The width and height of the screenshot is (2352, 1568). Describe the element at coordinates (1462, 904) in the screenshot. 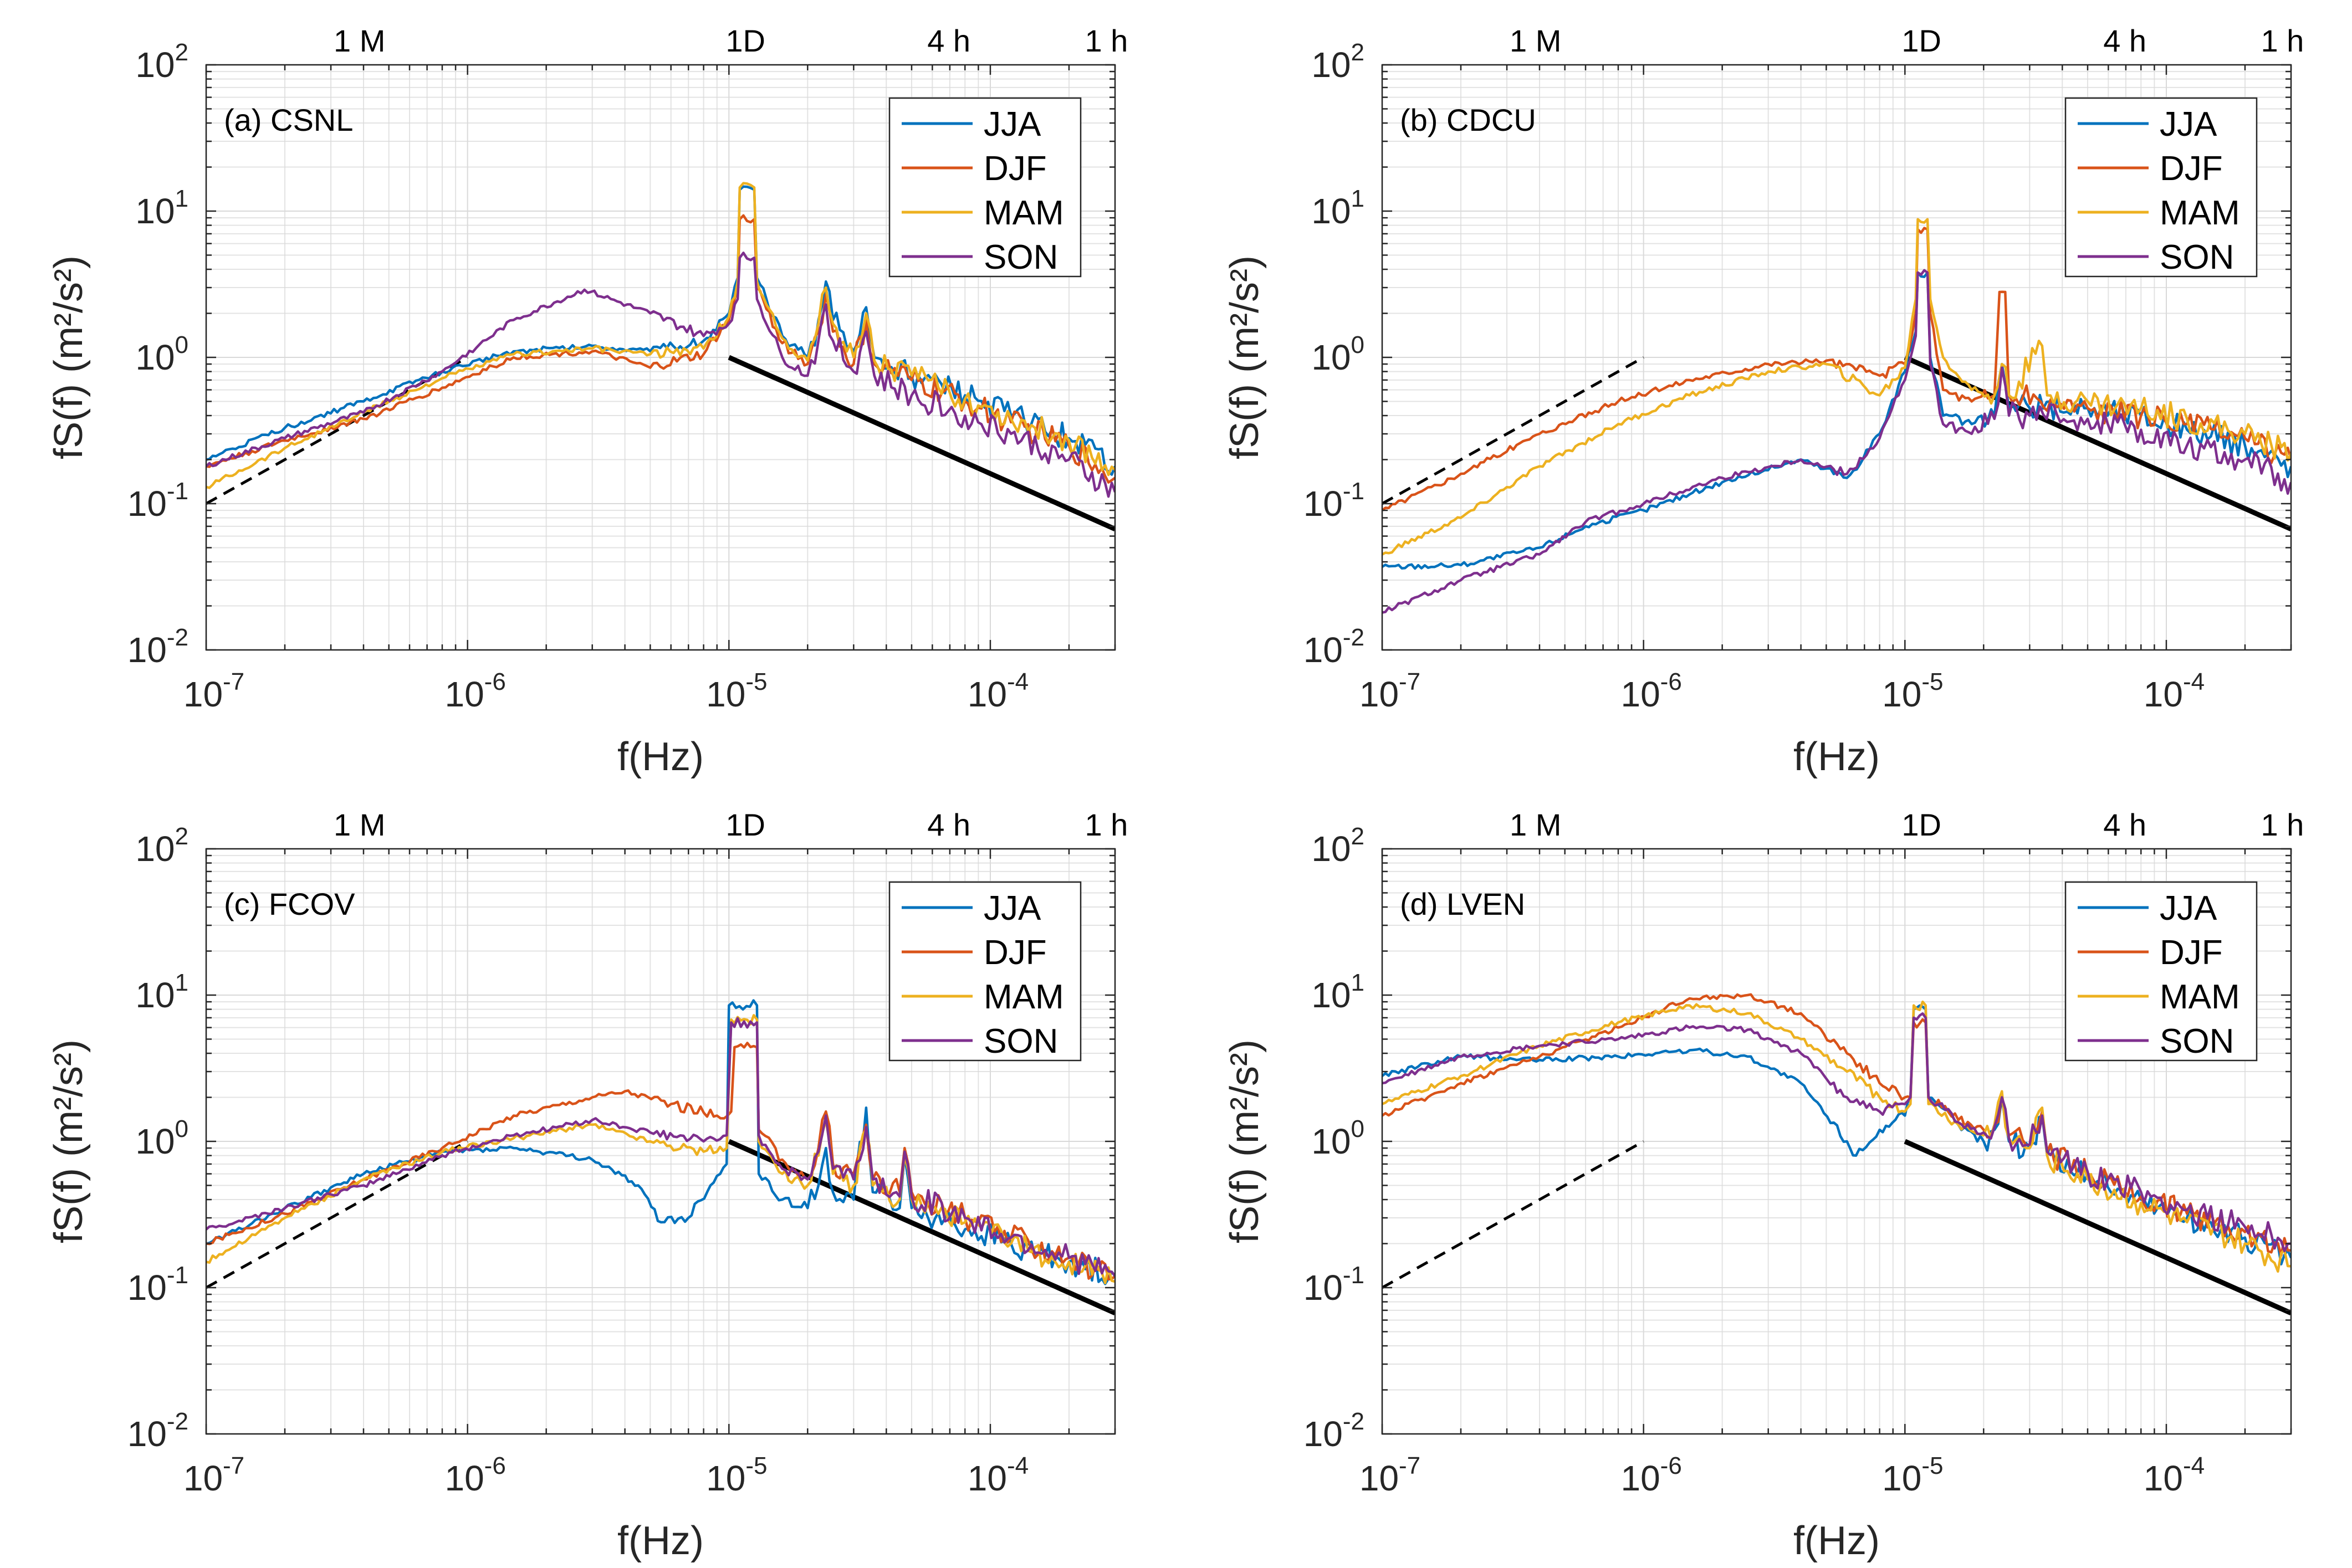

I see `pd-panel-label: (d) LVEN` at that location.